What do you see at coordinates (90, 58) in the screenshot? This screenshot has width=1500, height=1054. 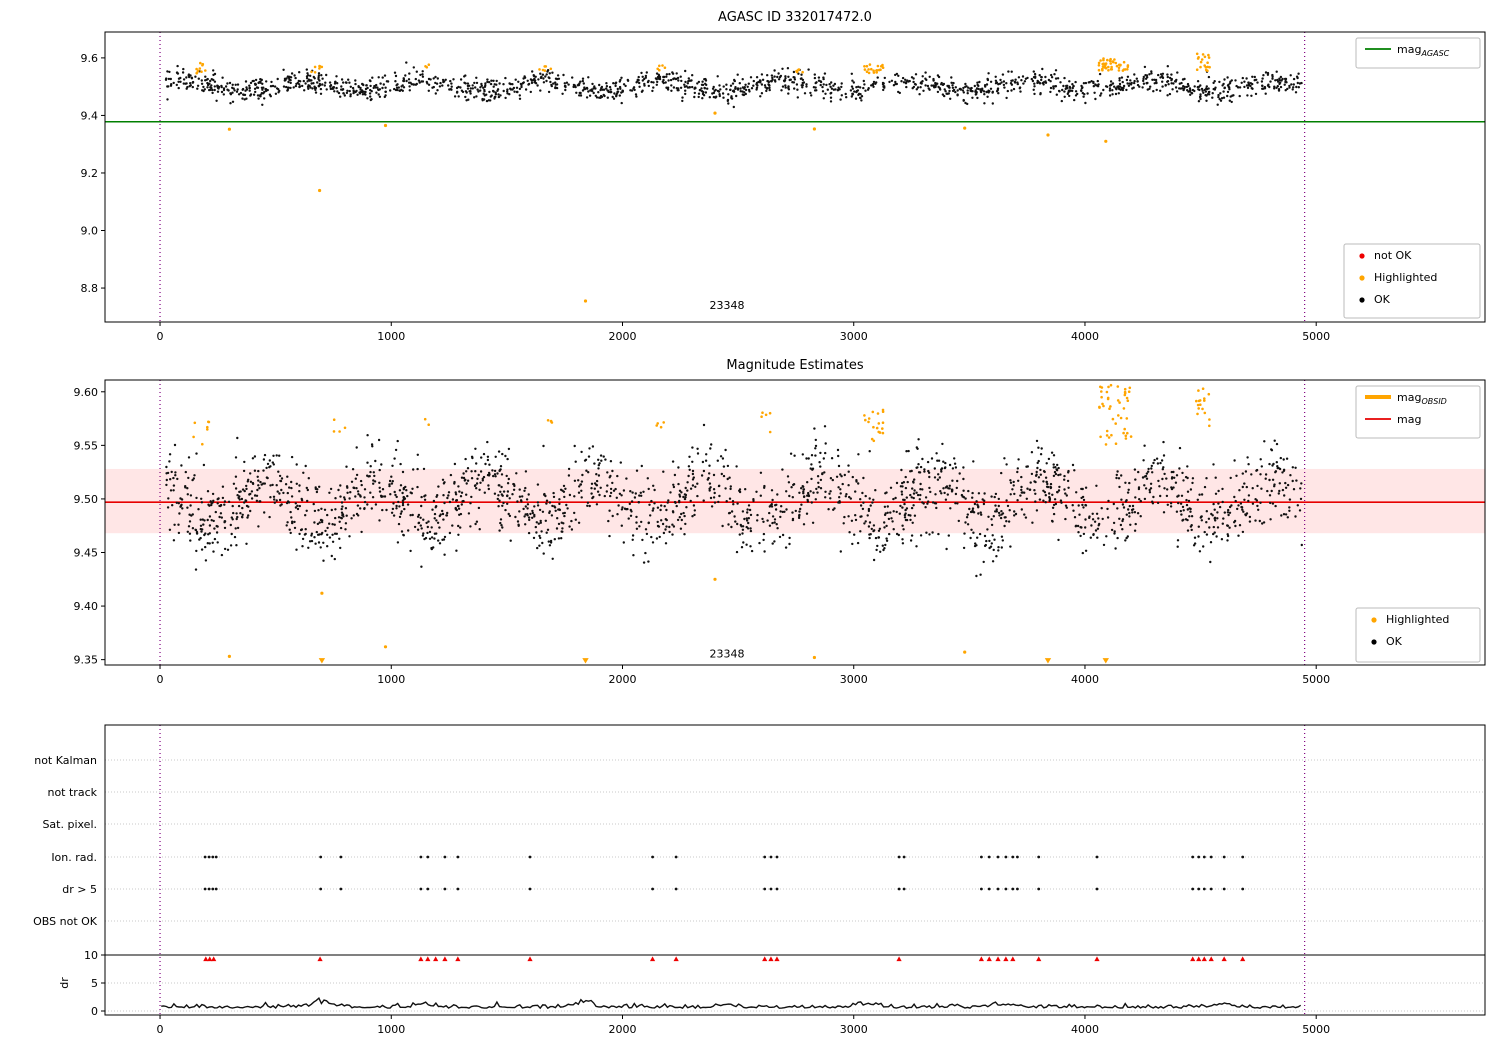 I see `y-tick-label: 9.6` at bounding box center [90, 58].